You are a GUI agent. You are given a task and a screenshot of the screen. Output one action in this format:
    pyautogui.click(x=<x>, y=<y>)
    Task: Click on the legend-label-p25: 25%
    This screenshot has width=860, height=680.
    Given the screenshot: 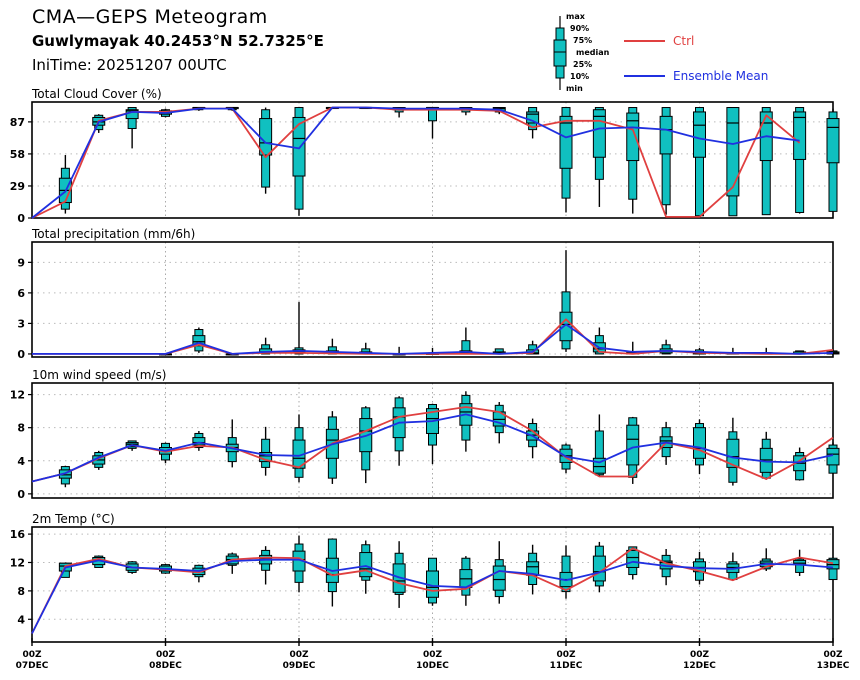 What is the action you would take?
    pyautogui.click(x=582, y=64)
    